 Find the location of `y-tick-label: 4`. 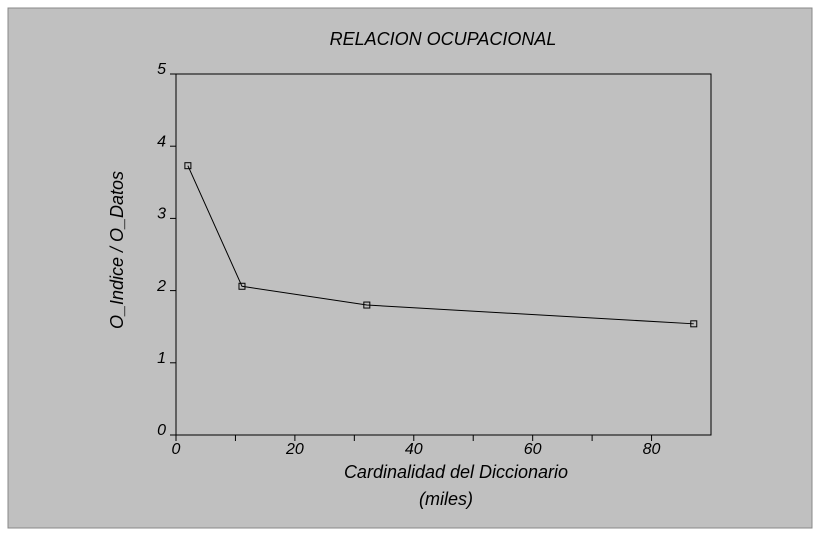

y-tick-label: 4 is located at coordinates (161, 141).